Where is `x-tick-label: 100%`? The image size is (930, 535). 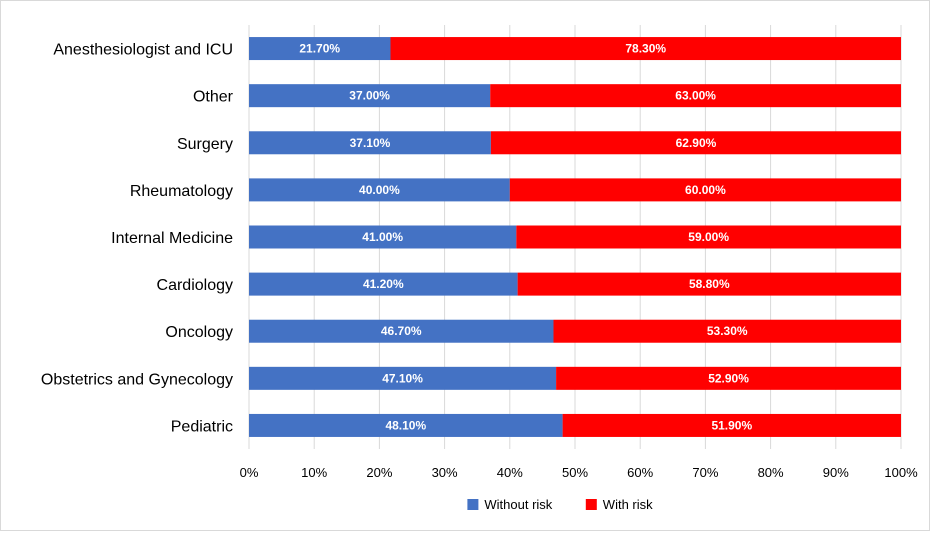
x-tick-label: 100% is located at coordinates (901, 472).